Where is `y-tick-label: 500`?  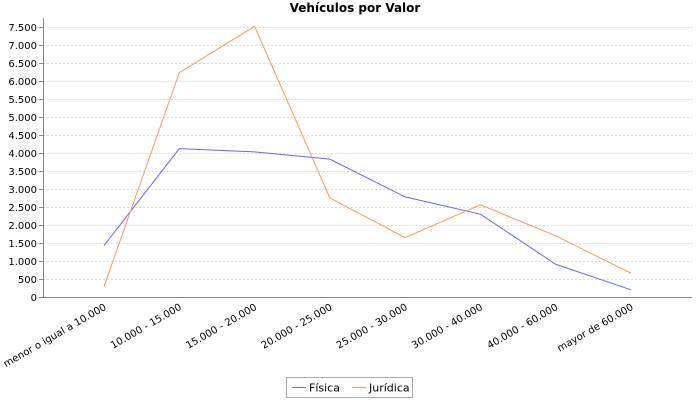
y-tick-label: 500 is located at coordinates (27, 280).